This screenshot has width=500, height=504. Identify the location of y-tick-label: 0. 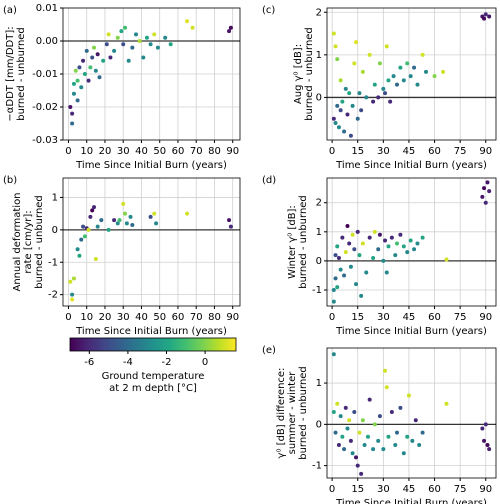
(319, 261).